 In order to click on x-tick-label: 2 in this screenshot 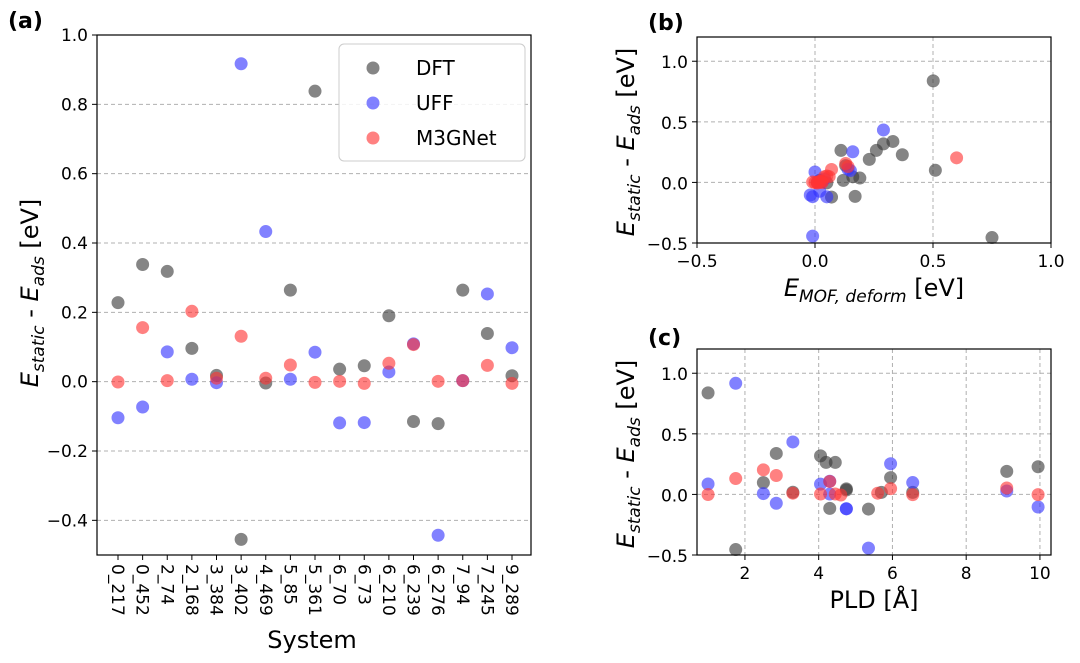, I will do `click(745, 574)`.